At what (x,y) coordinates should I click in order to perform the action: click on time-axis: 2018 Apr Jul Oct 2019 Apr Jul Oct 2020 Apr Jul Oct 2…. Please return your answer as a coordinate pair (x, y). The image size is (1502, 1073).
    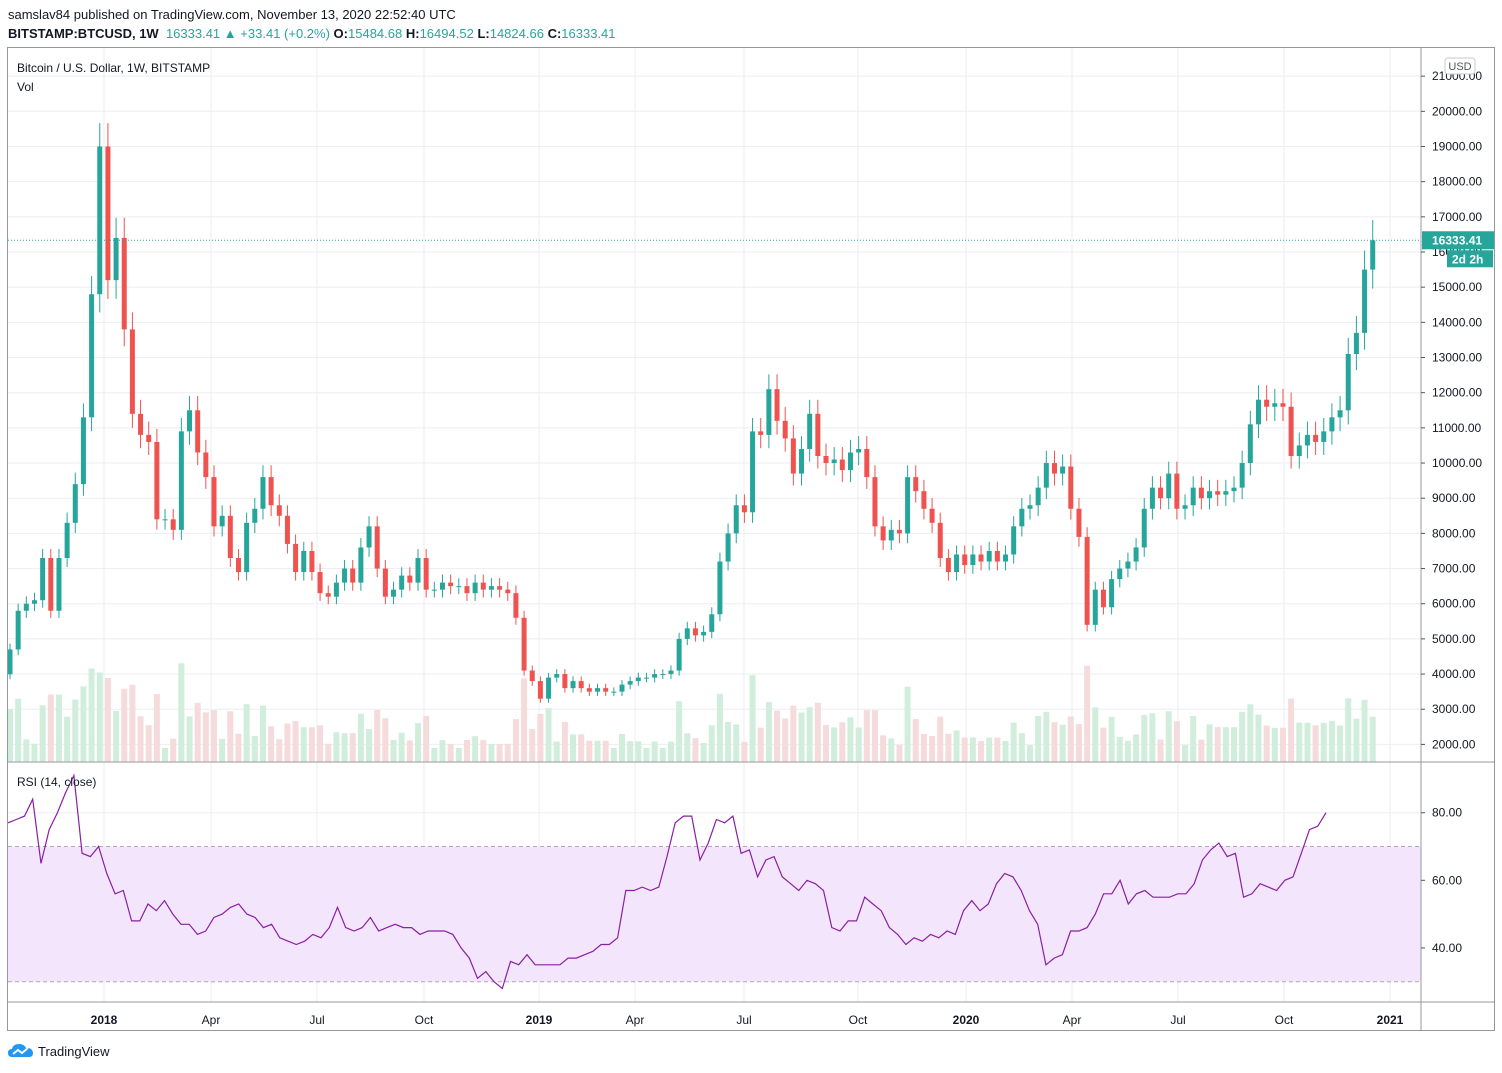
    Looking at the image, I should click on (747, 1020).